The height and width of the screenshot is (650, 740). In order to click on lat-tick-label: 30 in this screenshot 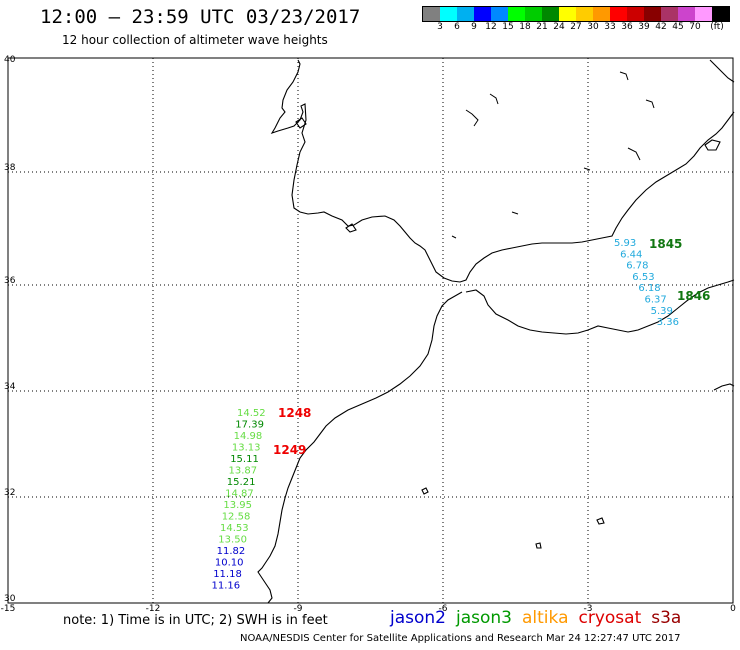, I will do `click(10, 599)`.